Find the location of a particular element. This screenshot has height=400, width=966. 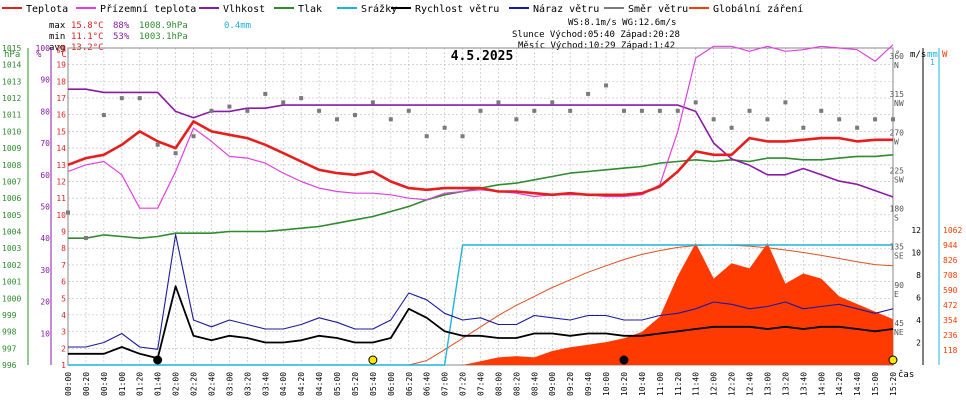

time-tick-label: 01:00 is located at coordinates (122, 384).